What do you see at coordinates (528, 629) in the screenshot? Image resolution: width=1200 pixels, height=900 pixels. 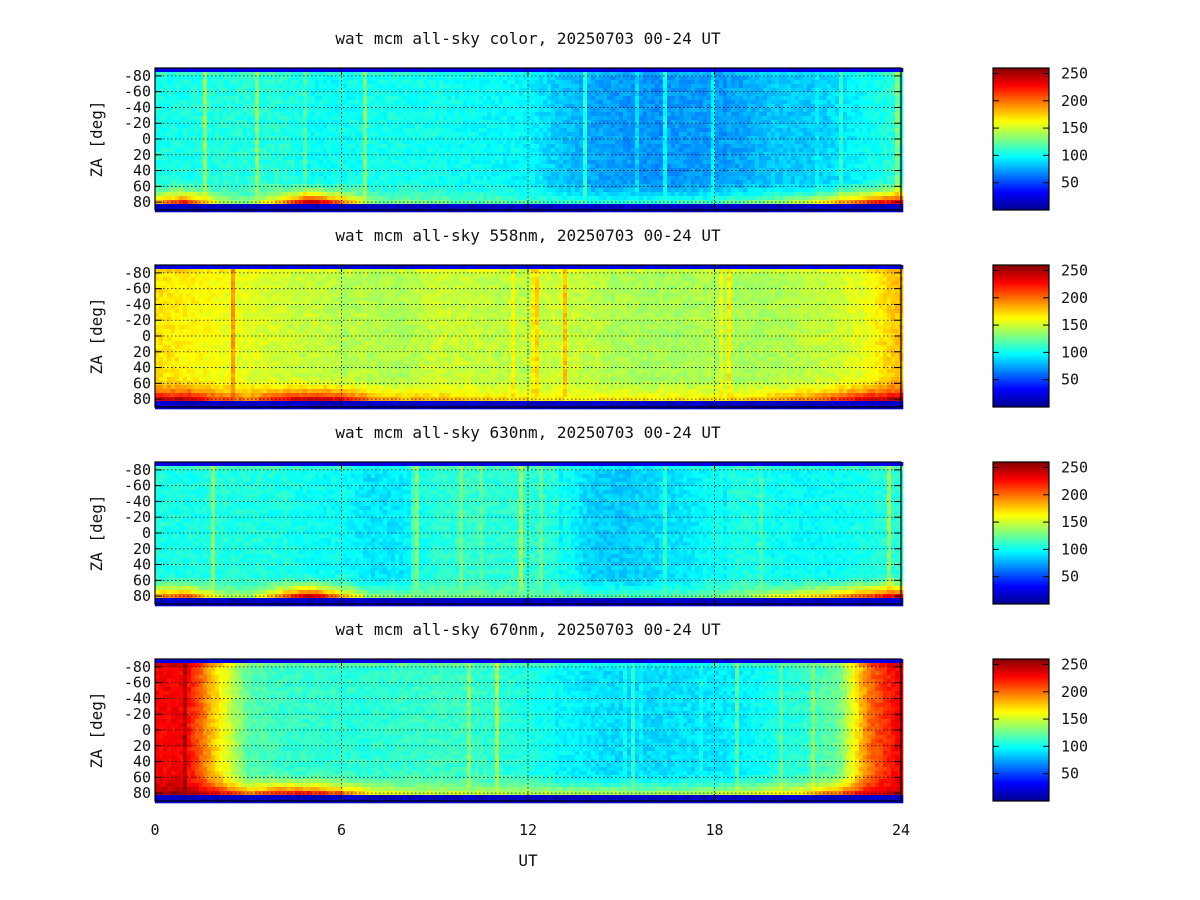 I see `panel-title: wat mcm all-sky 670nm, 20250703 00-24 UT` at bounding box center [528, 629].